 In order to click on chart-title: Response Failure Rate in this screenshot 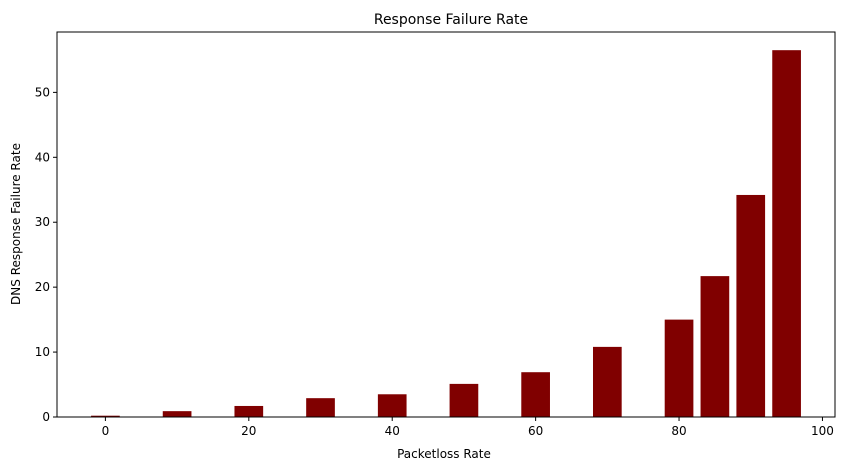, I will do `click(451, 20)`.